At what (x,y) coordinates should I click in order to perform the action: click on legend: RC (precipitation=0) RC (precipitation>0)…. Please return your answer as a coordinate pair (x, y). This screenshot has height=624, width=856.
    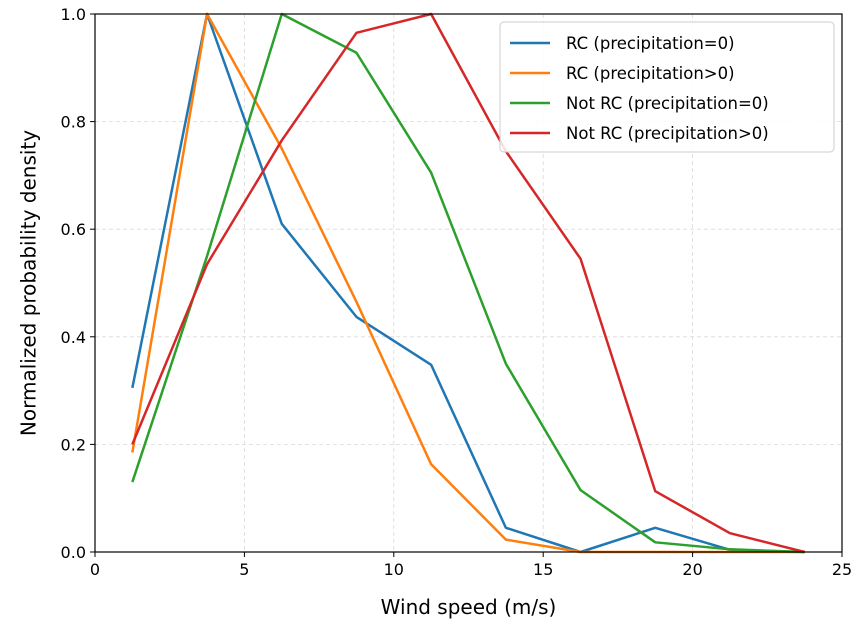
    Looking at the image, I should click on (667, 87).